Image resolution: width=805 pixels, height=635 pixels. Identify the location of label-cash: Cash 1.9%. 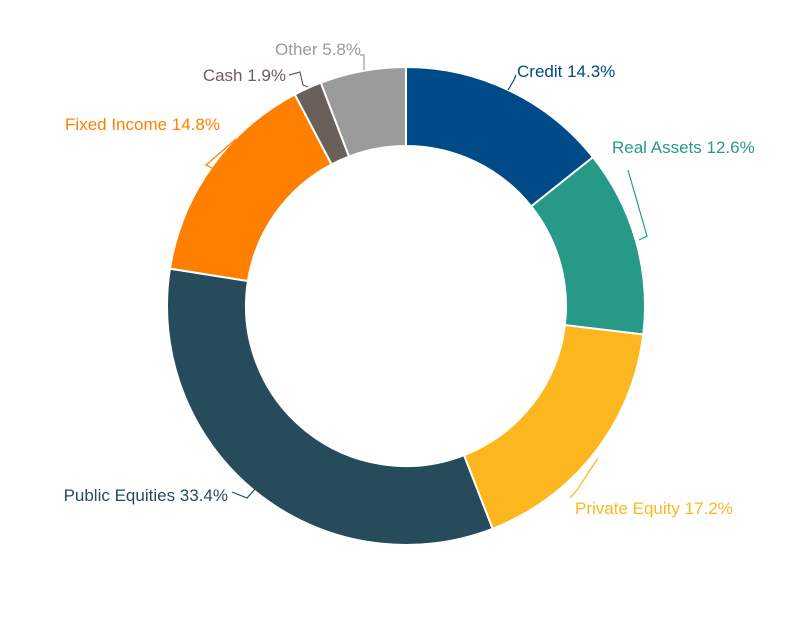
(244, 75).